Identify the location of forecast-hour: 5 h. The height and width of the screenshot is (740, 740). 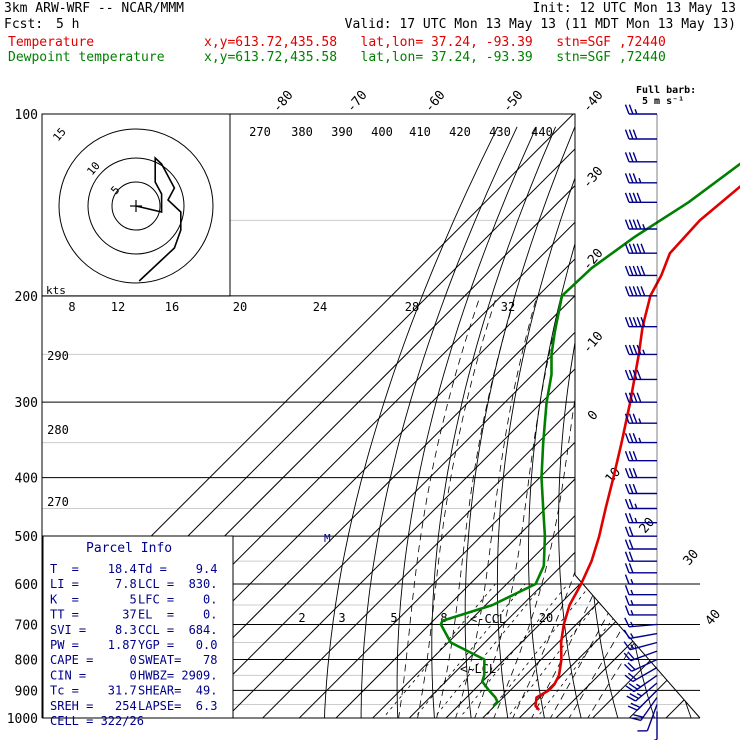
(68, 24).